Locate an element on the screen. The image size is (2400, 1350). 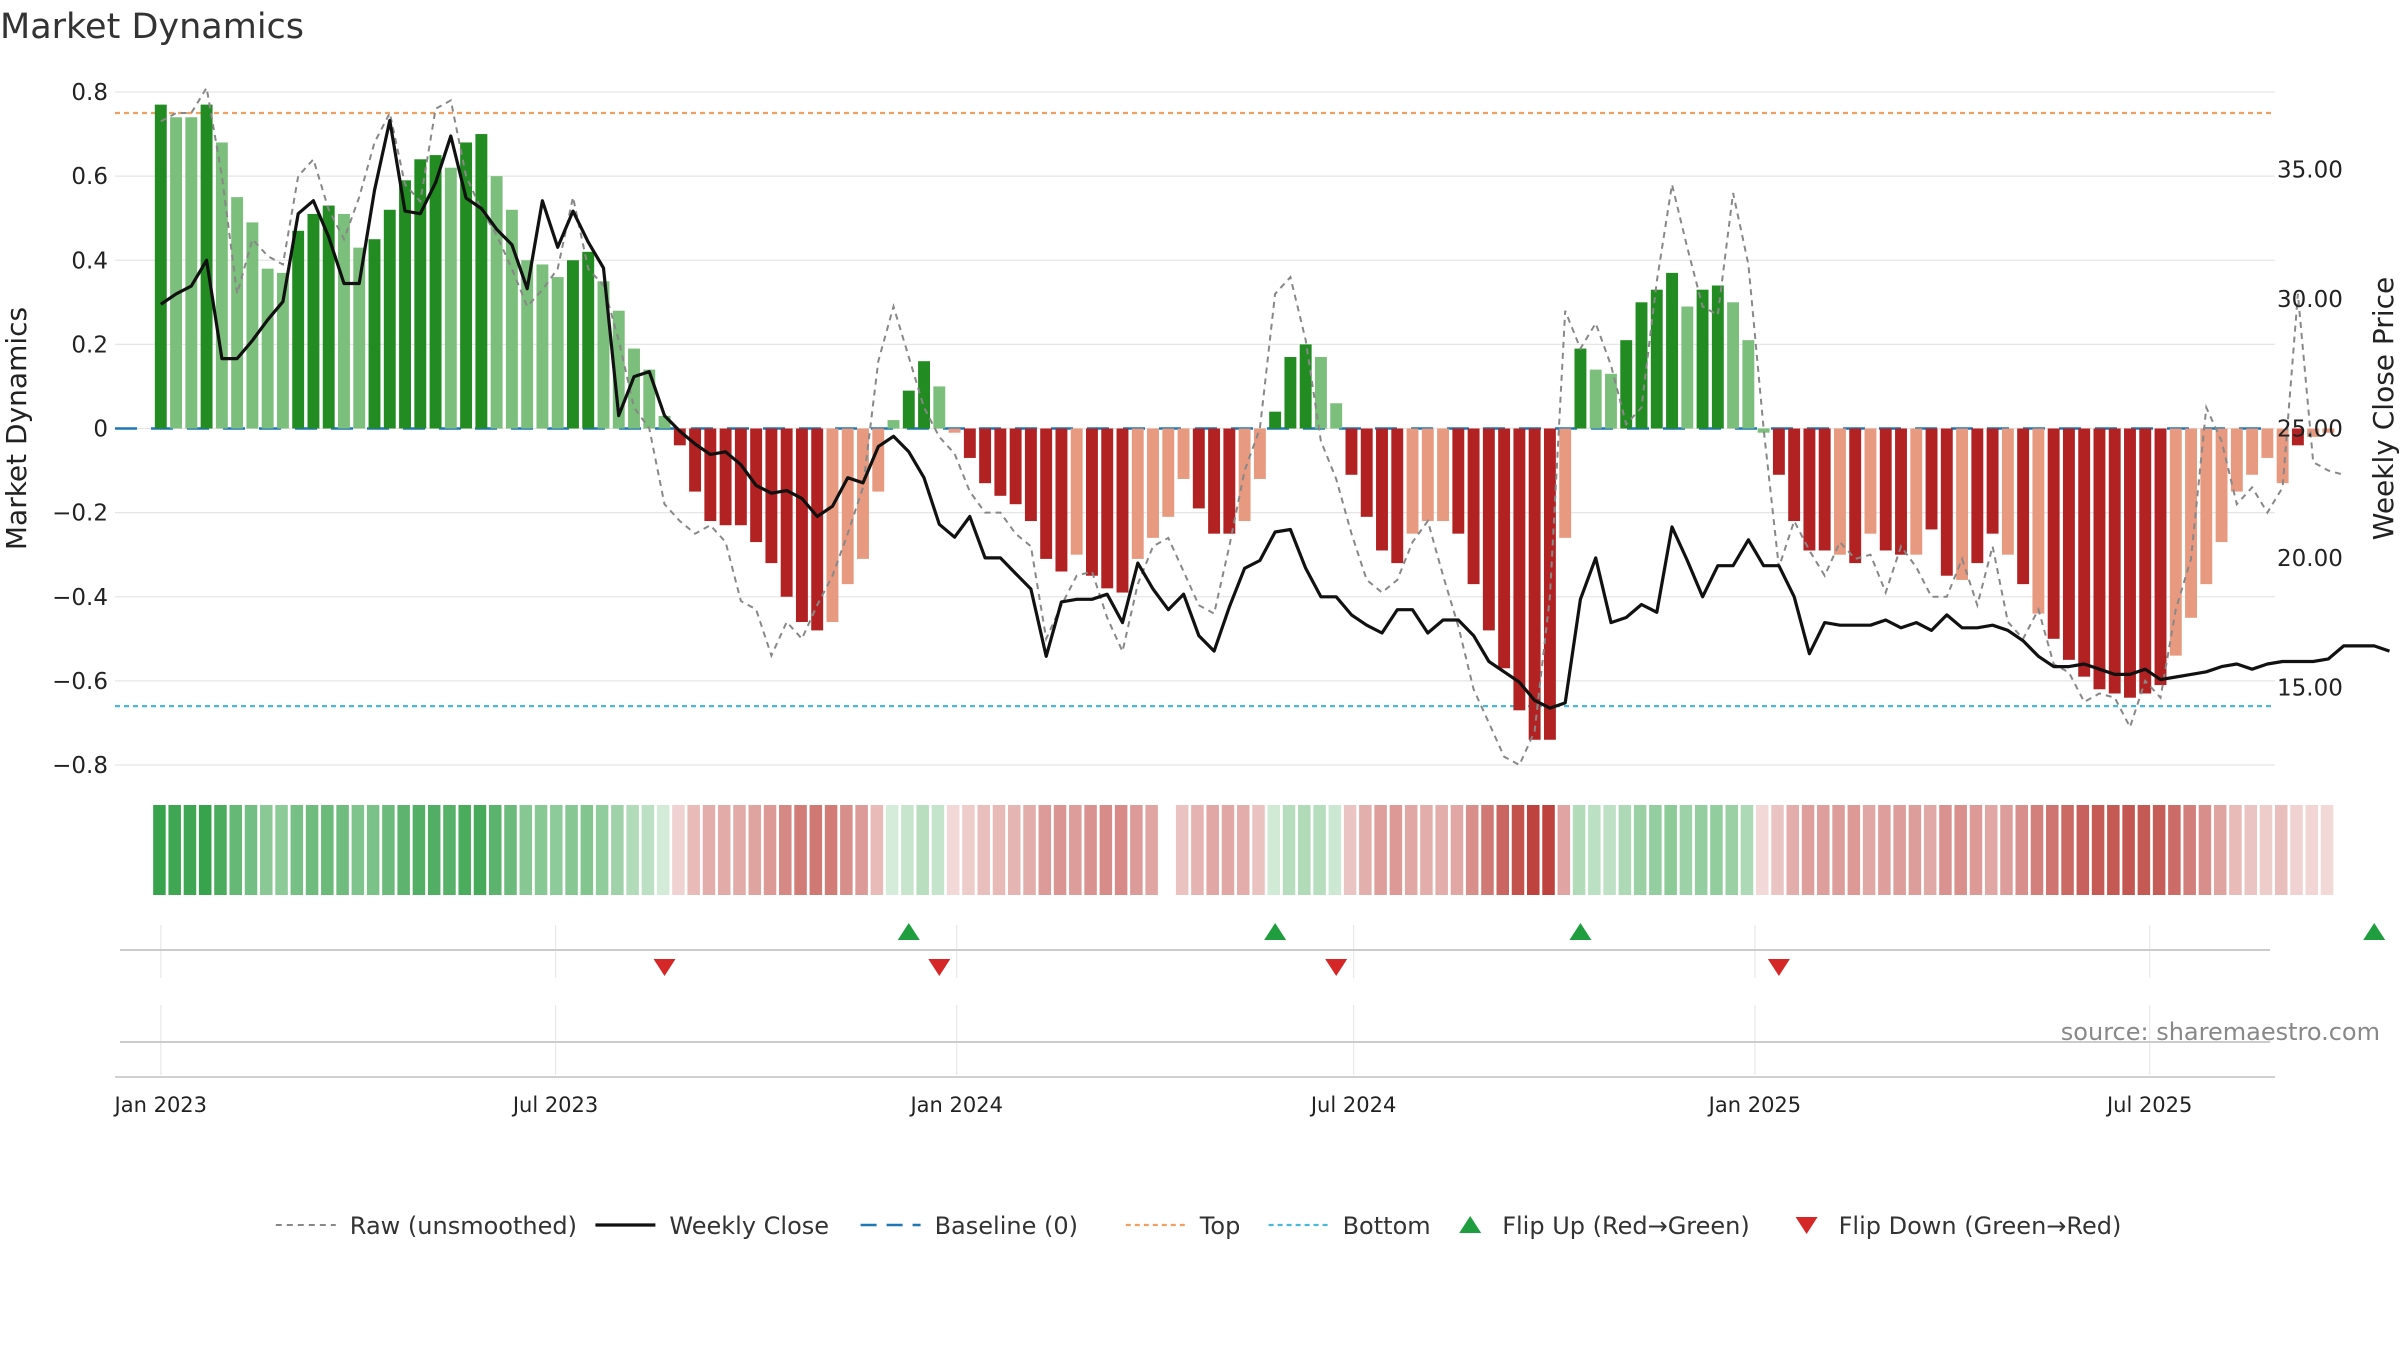
y2-tick-label: 20.00 is located at coordinates (2310, 559).